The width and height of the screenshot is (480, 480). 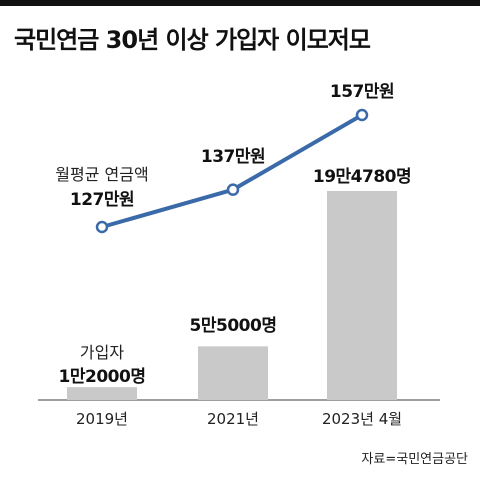 I want to click on x-tick-label-0: 2019년, so click(x=102, y=419).